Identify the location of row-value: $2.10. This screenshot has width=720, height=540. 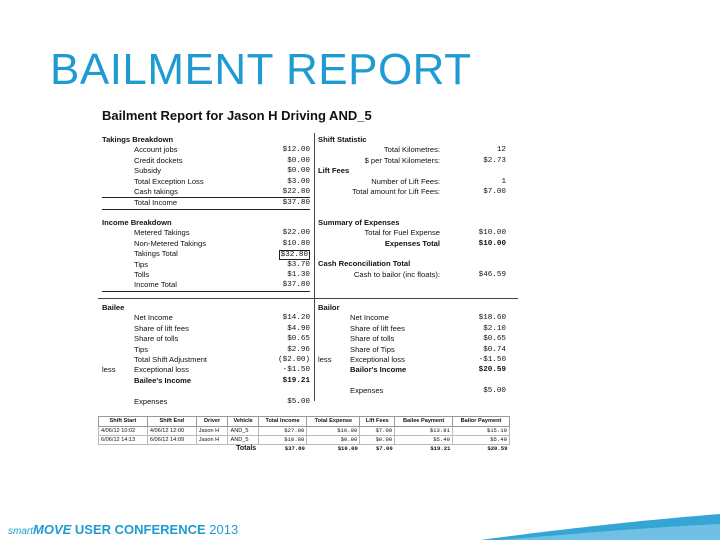
(494, 328).